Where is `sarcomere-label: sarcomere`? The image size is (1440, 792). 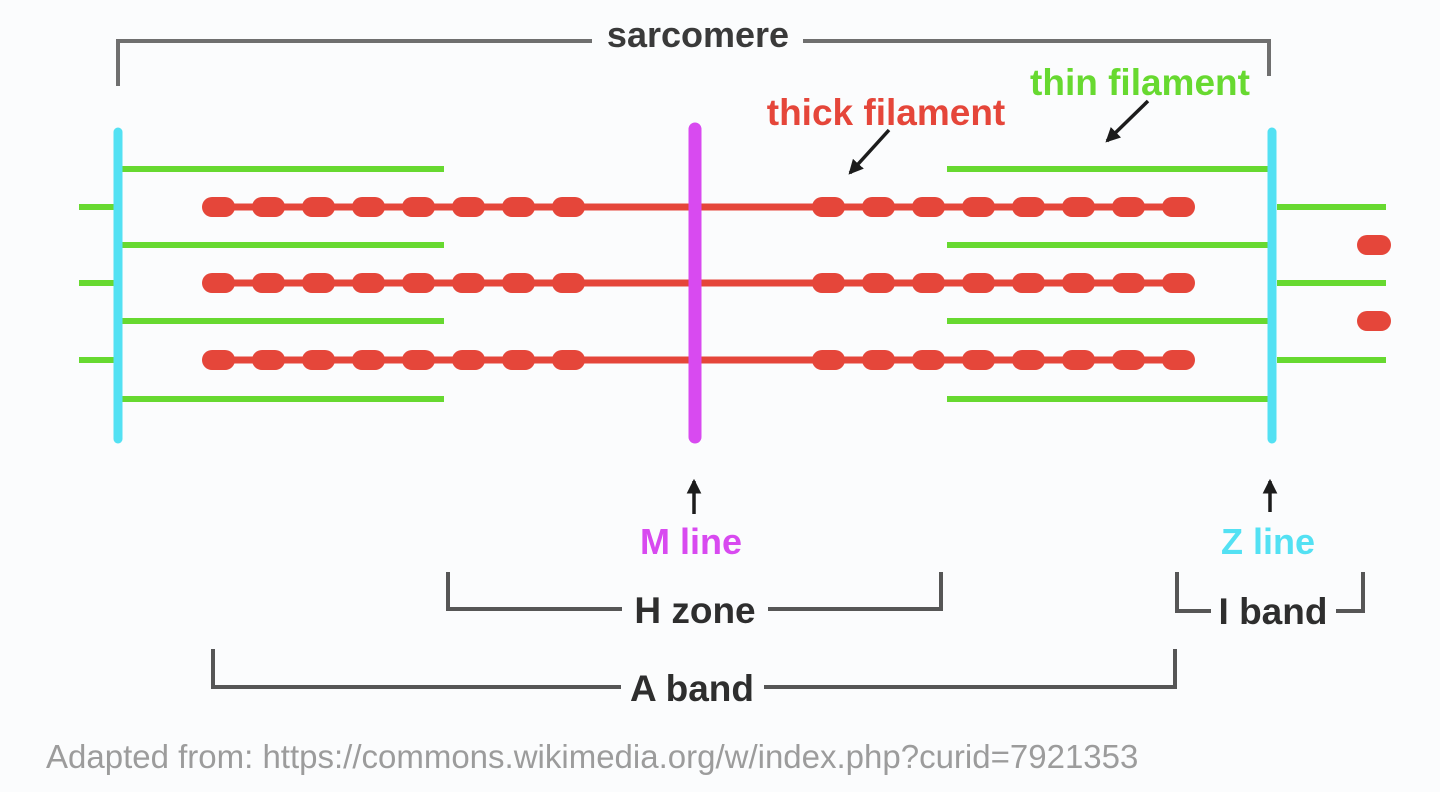
sarcomere-label: sarcomere is located at coordinates (698, 34).